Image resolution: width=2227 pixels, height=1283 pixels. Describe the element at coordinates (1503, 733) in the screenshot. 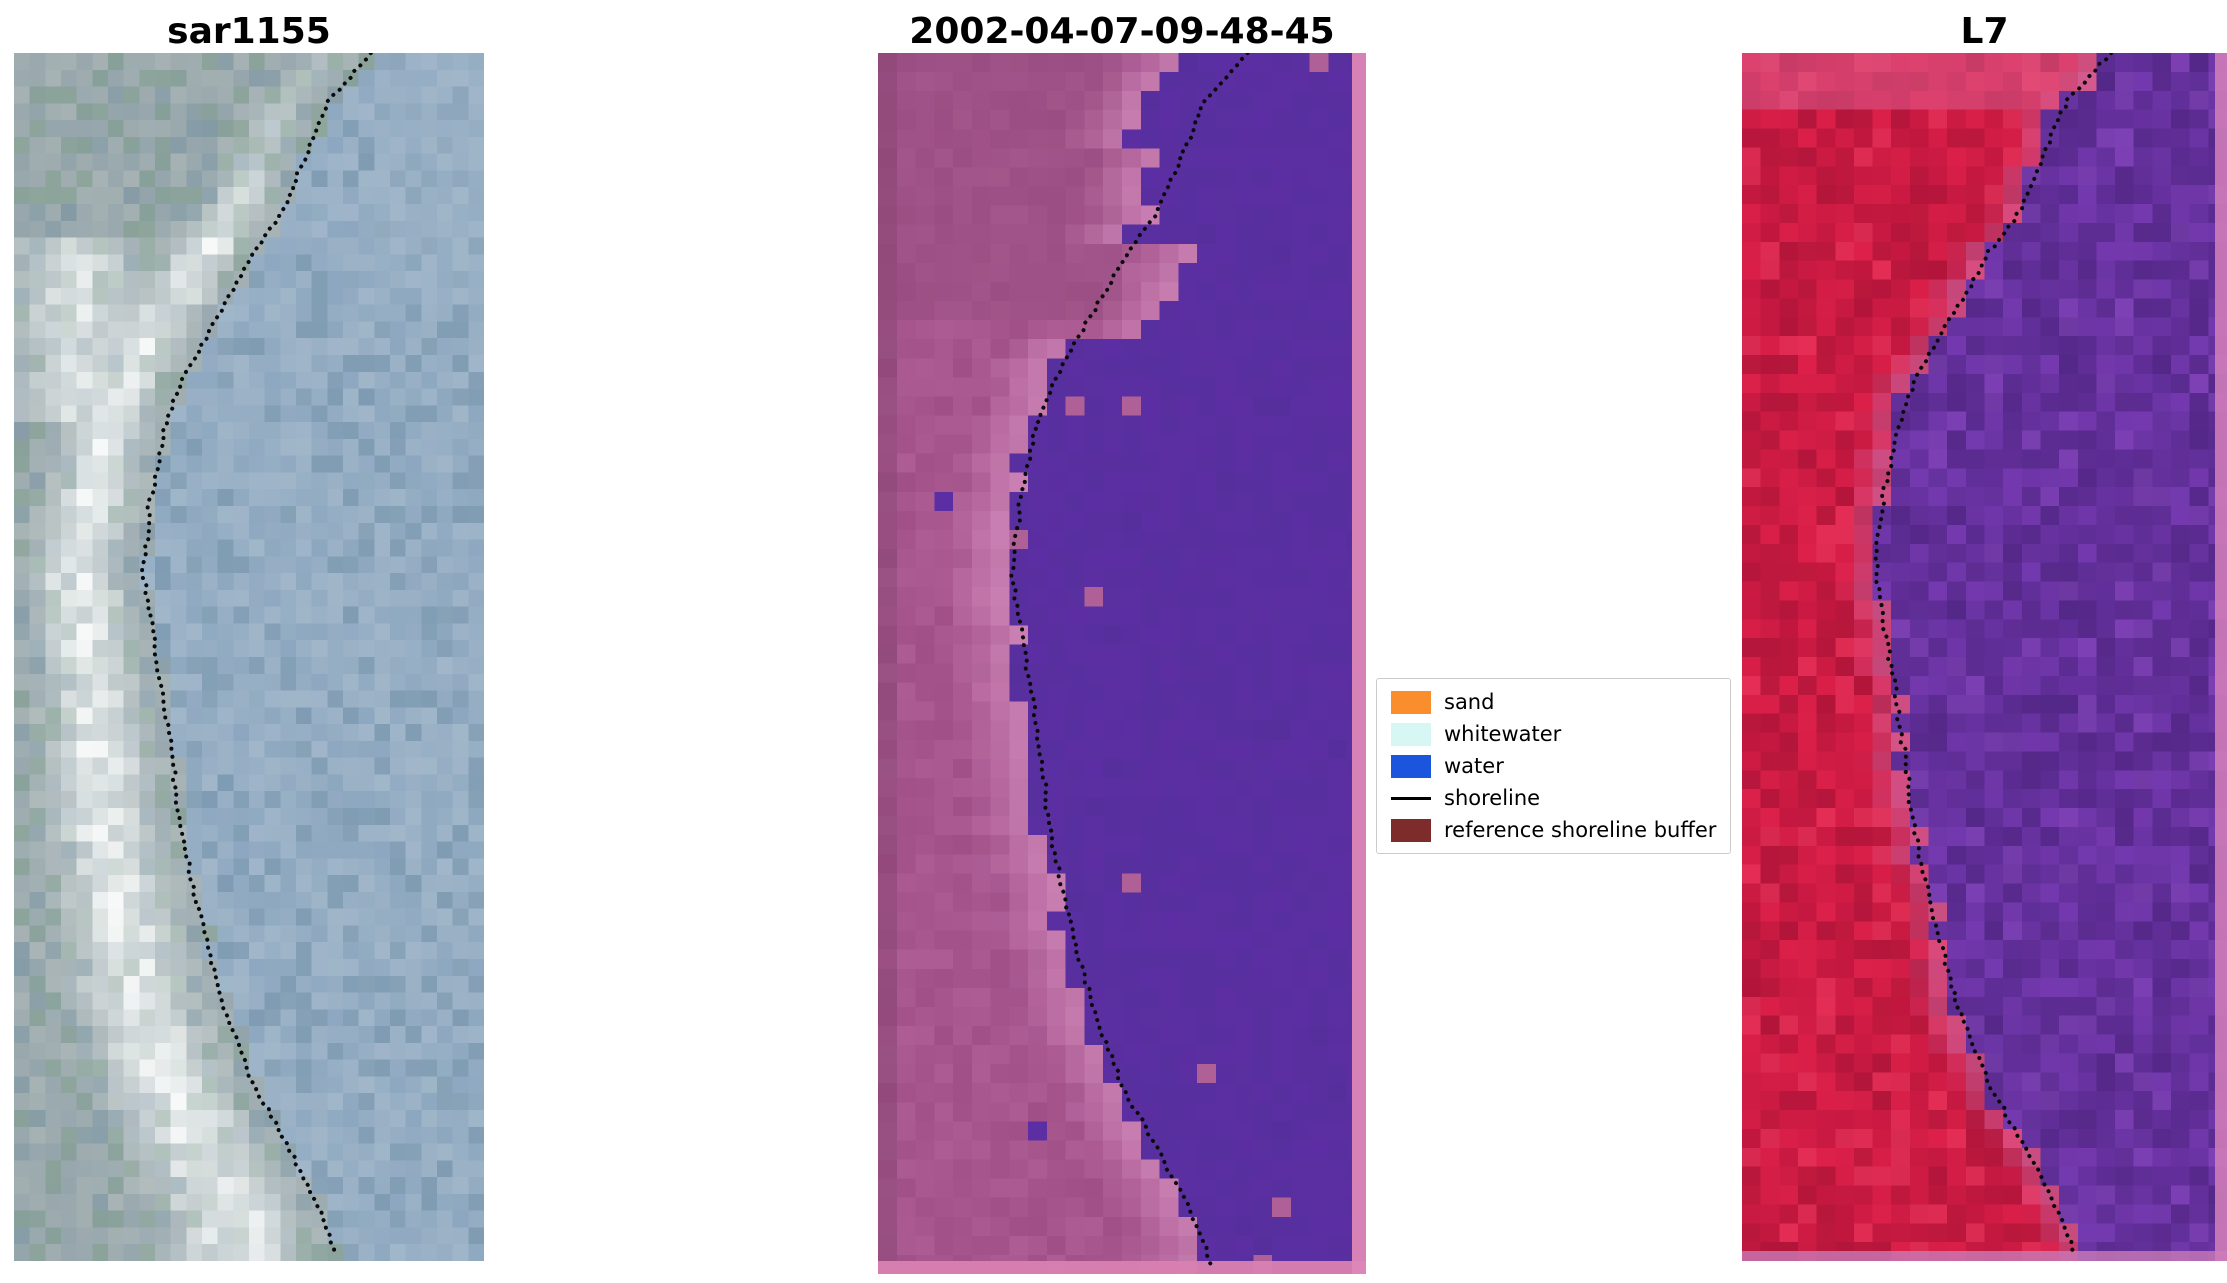

I see `legend-label: whitewater` at that location.